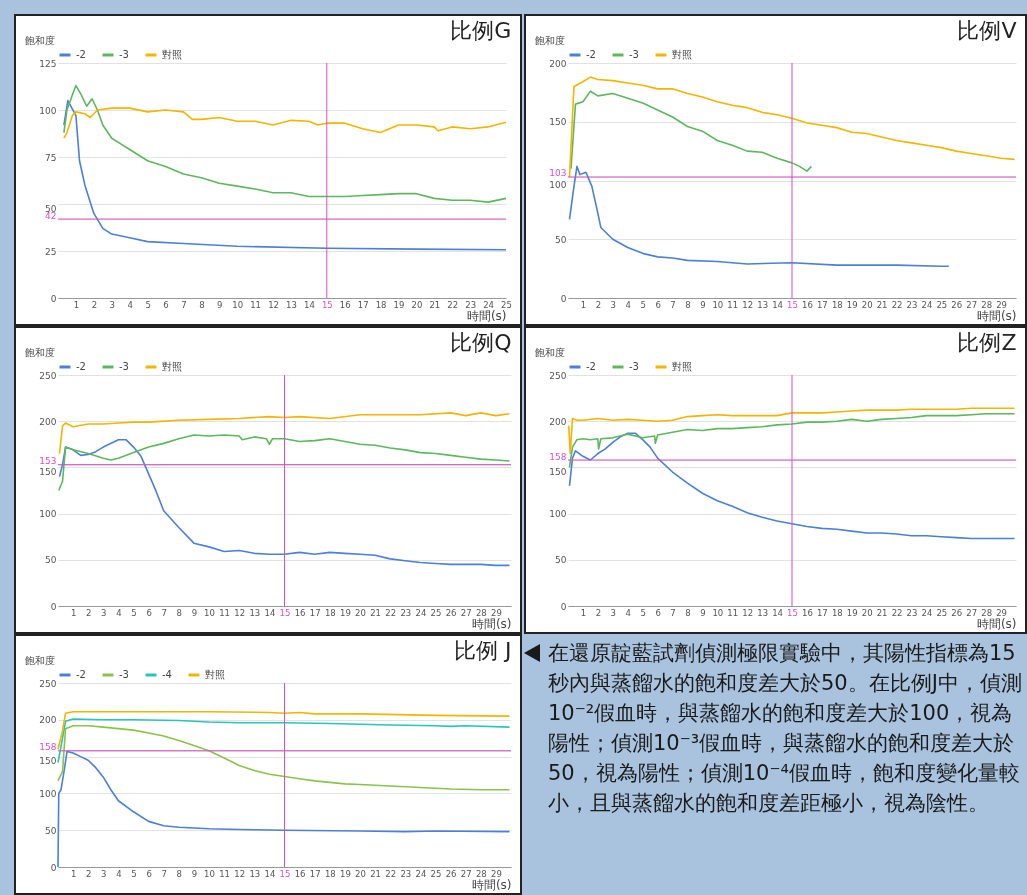 This screenshot has height=895, width=1027. Describe the element at coordinates (48, 63) in the screenshot. I see `y-tick-label: 125` at that location.